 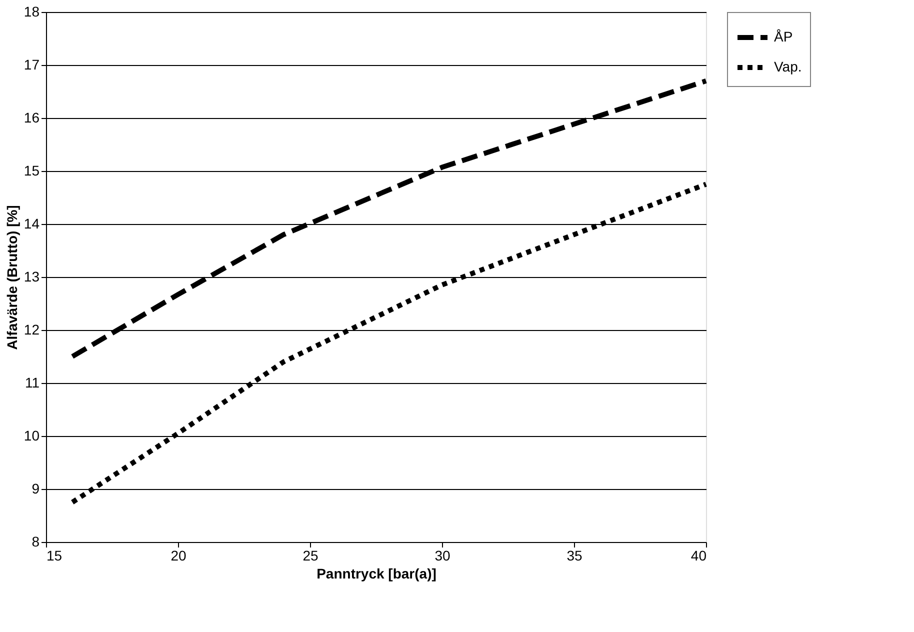 I want to click on x-tick-label: 40, so click(x=698, y=556).